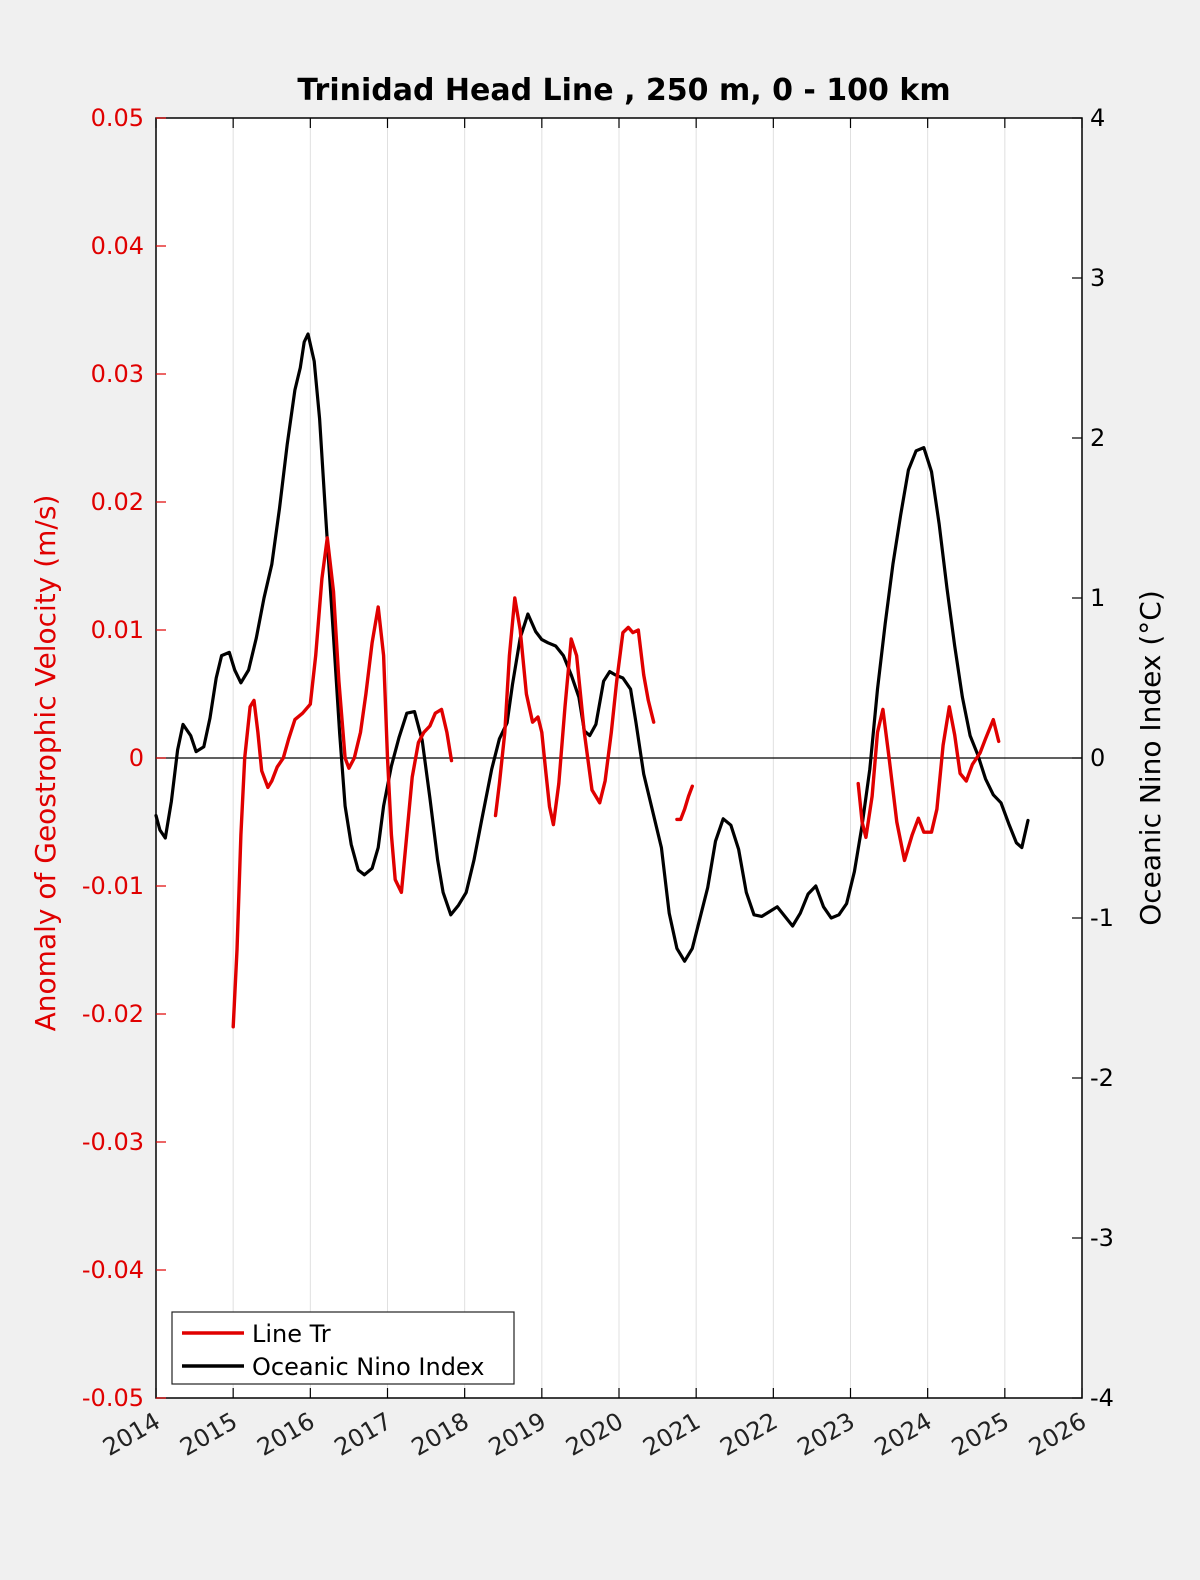 The height and width of the screenshot is (1580, 1200). What do you see at coordinates (117, 502) in the screenshot?
I see `y-left-tick-label: 0.02` at bounding box center [117, 502].